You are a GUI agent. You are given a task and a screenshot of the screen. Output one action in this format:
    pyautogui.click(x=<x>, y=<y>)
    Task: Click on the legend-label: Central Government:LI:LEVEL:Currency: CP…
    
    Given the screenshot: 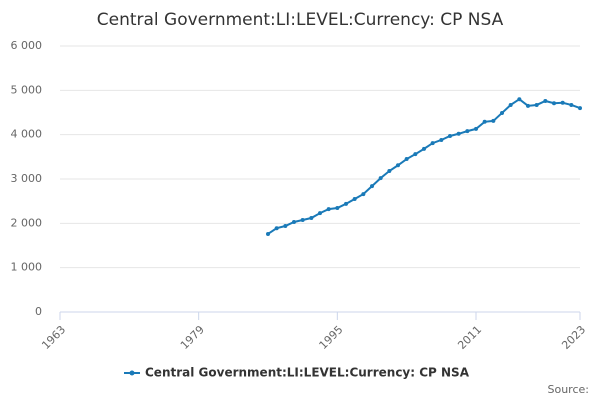 What is the action you would take?
    pyautogui.click(x=307, y=373)
    